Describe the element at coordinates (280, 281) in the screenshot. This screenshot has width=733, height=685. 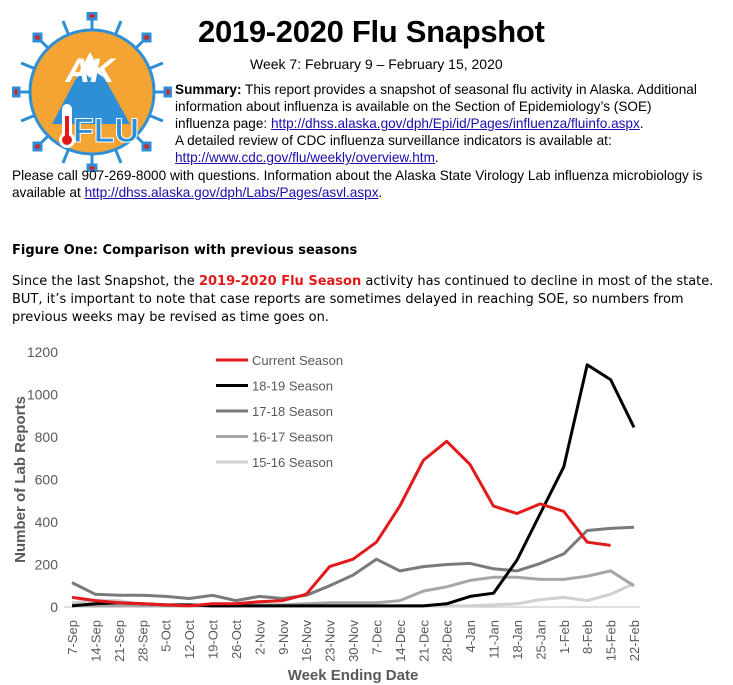
I see `para-highlight: 2019-2020 Flu Season` at that location.